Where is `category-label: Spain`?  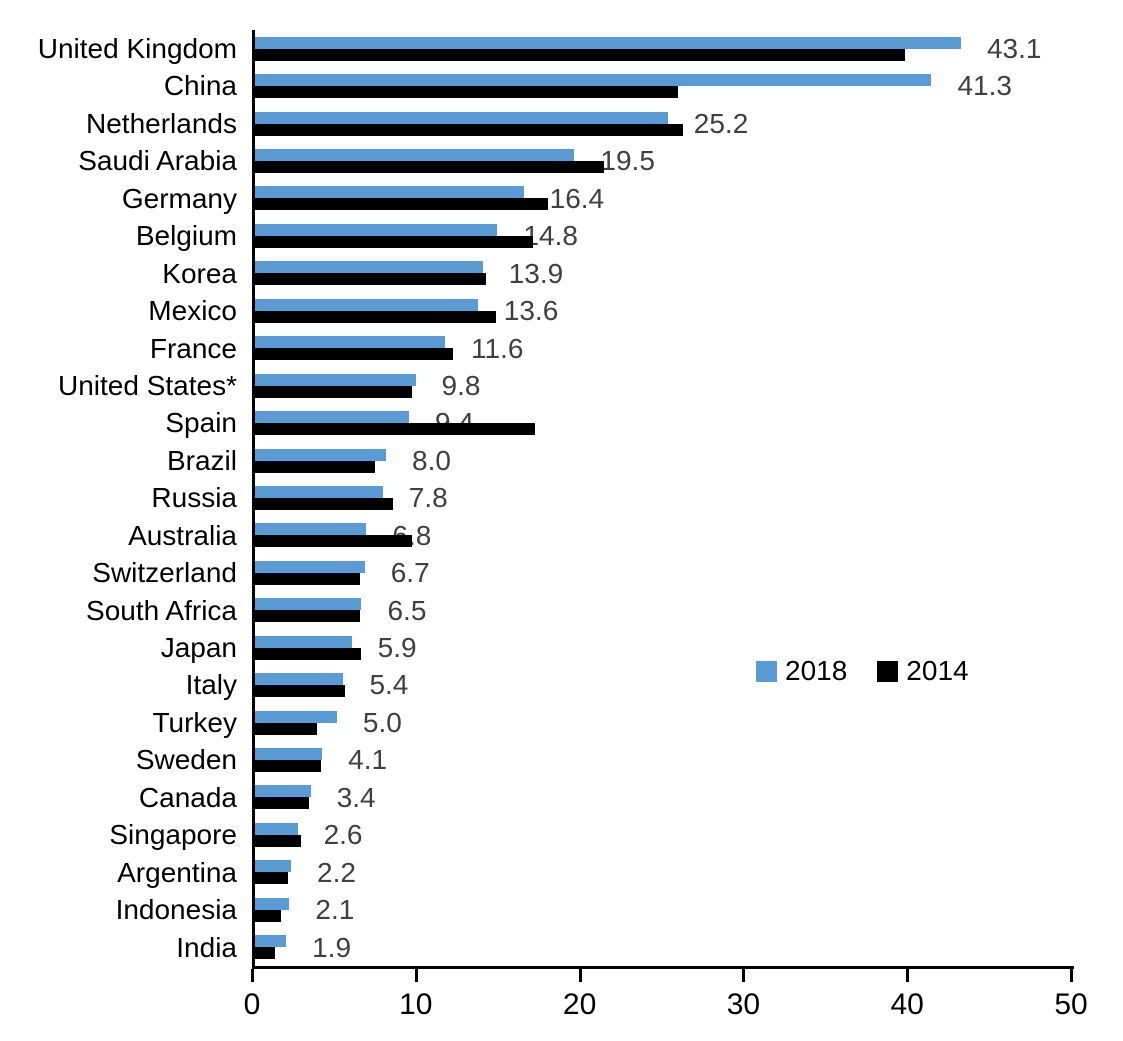
category-label: Spain is located at coordinates (201, 423).